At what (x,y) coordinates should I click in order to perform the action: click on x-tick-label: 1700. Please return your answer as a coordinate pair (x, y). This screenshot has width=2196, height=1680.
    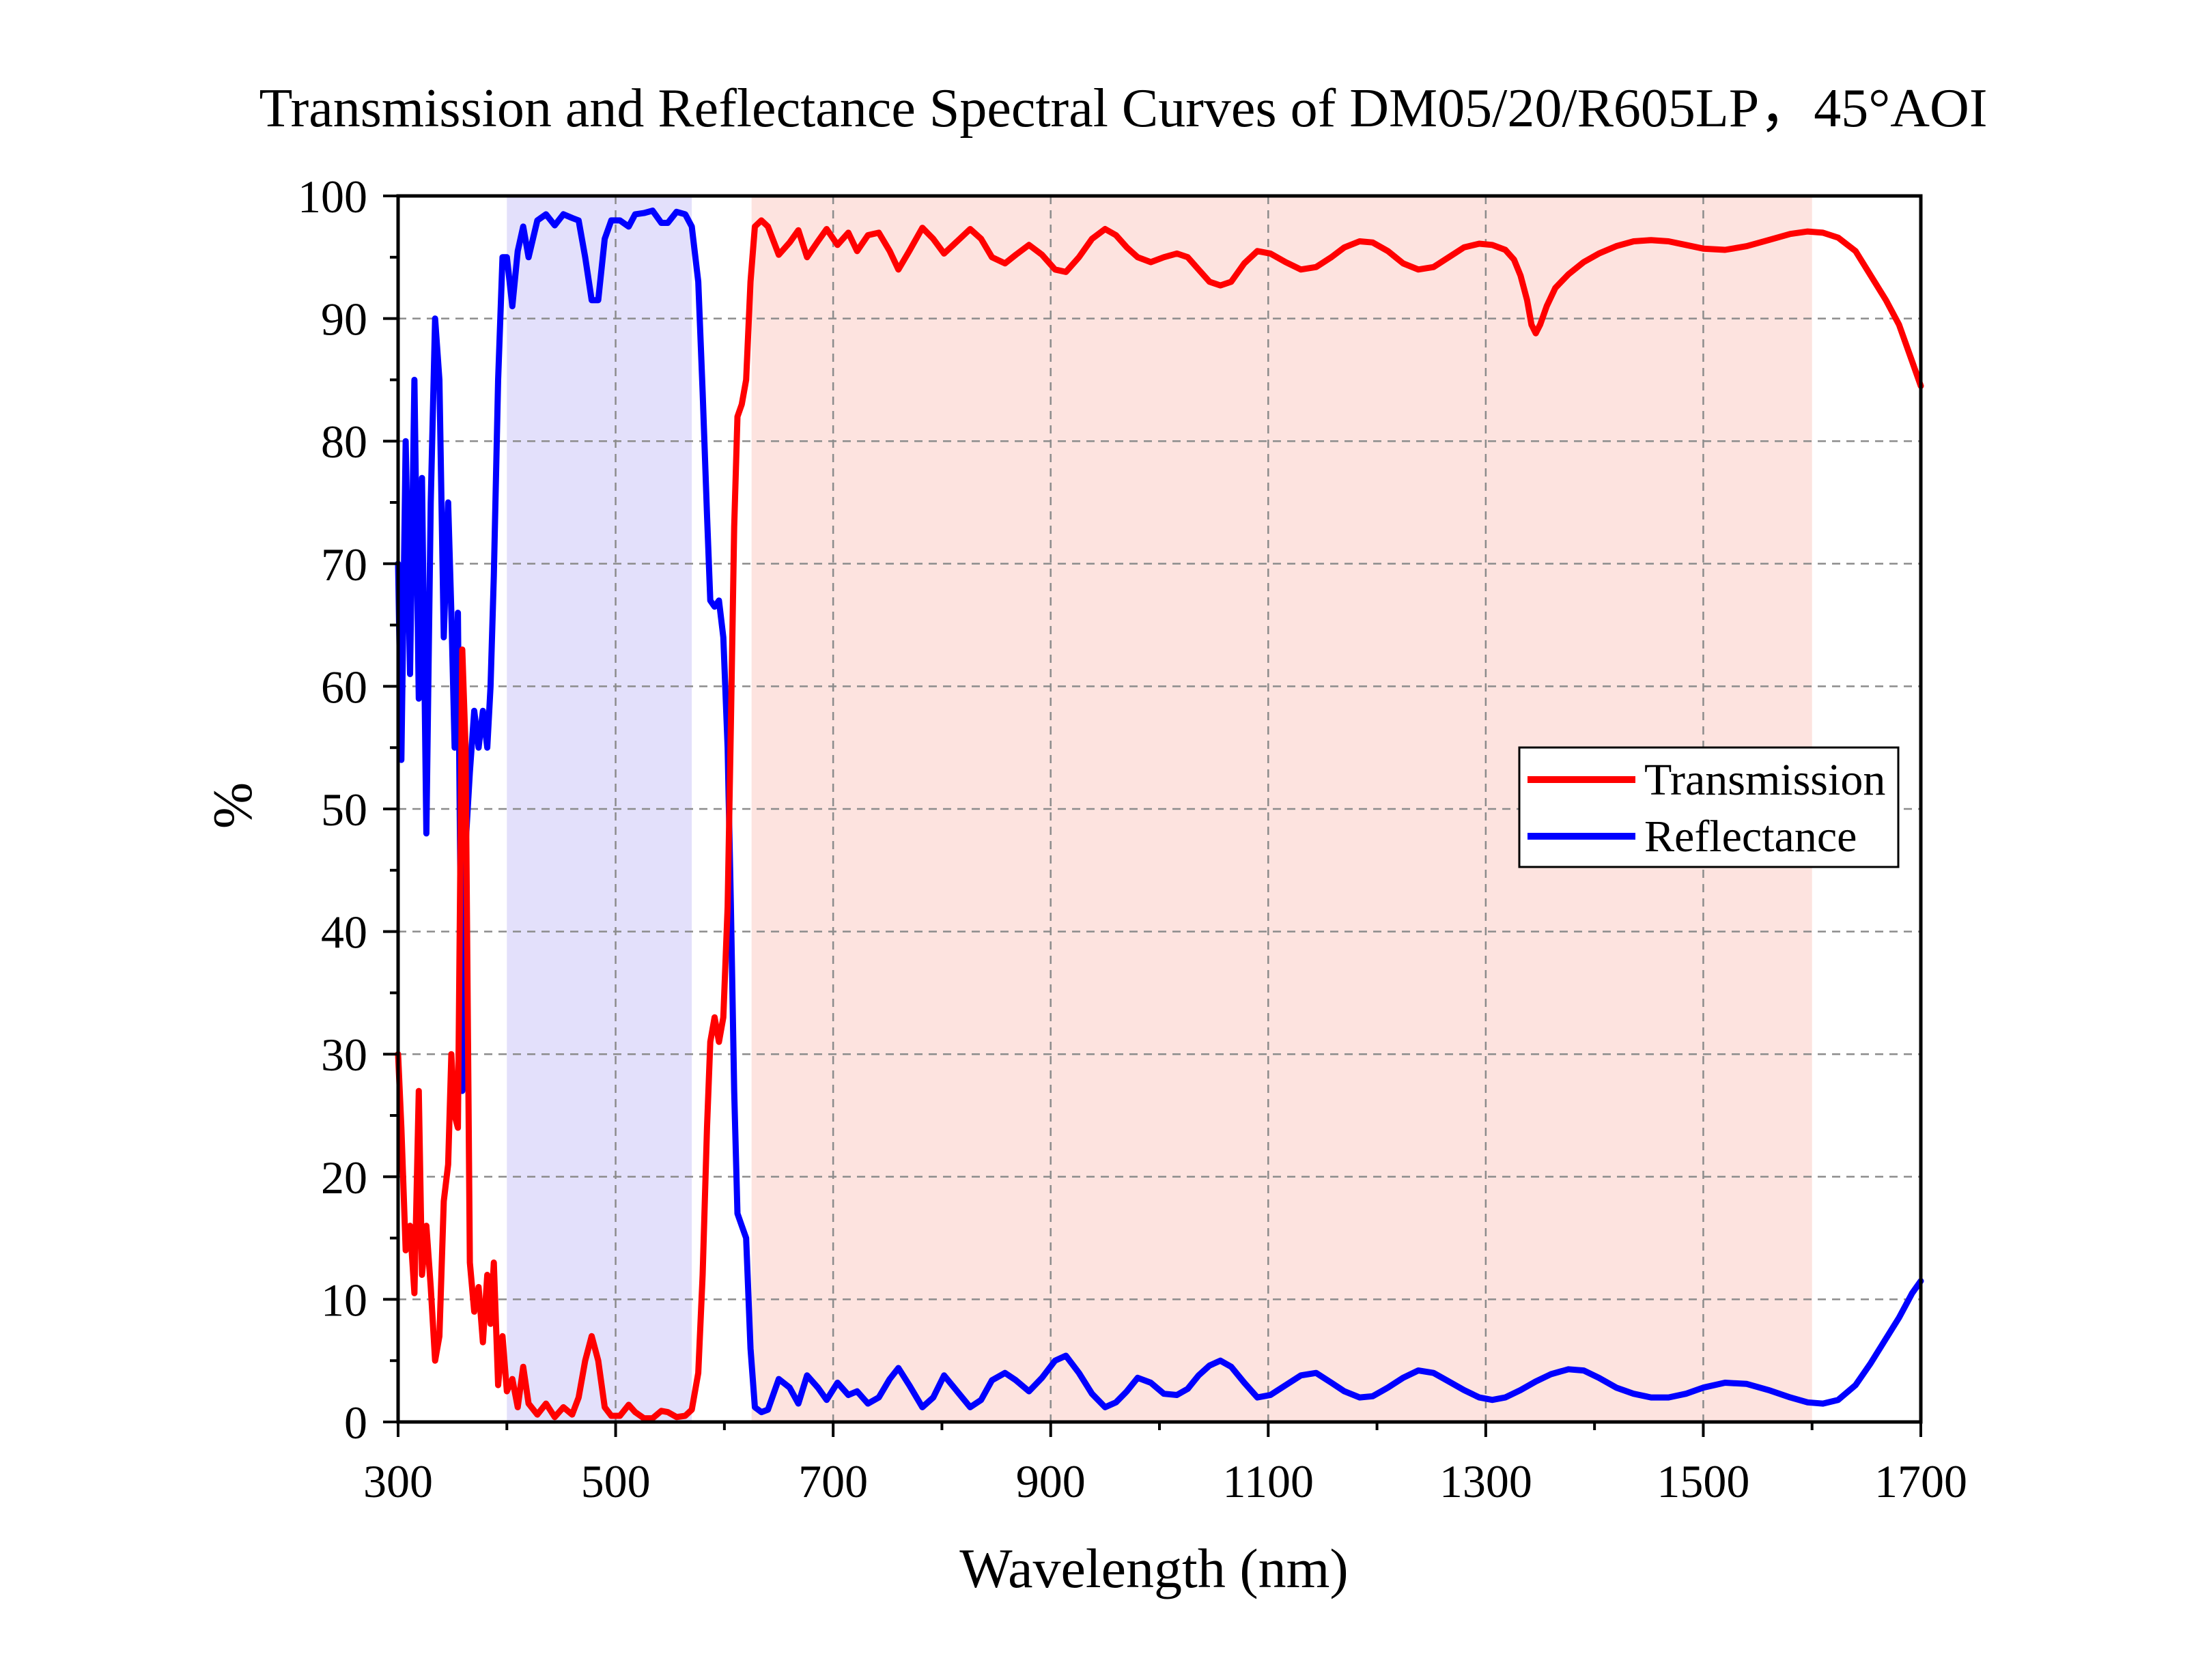
    Looking at the image, I should click on (1920, 1481).